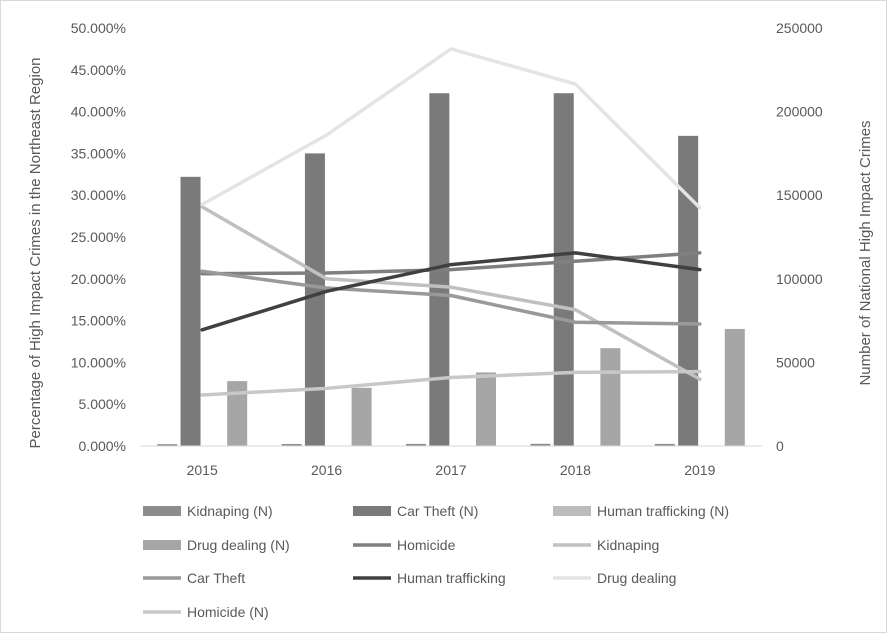  What do you see at coordinates (98, 279) in the screenshot?
I see `y-tick-label: 20.000%` at bounding box center [98, 279].